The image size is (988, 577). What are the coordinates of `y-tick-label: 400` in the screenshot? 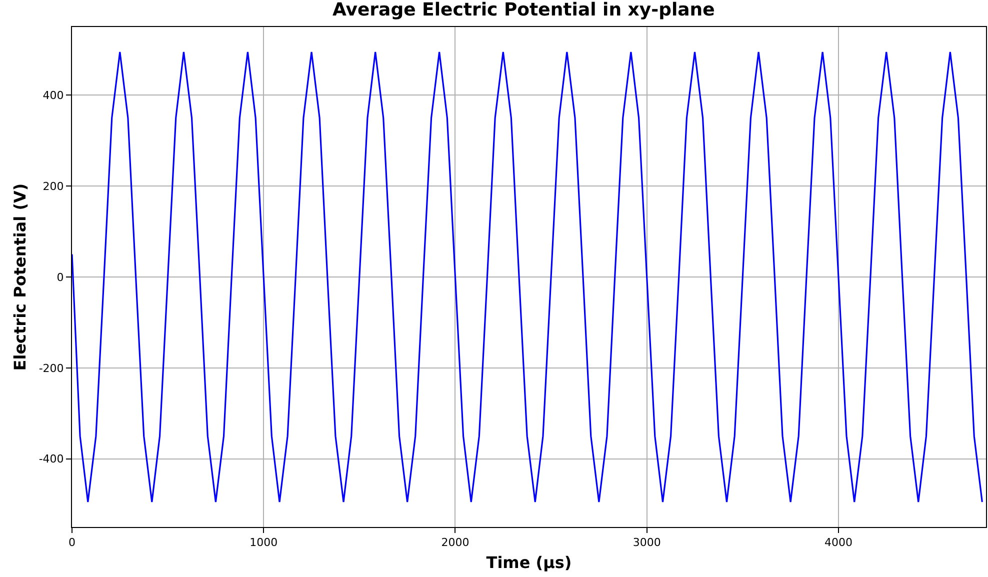 It's located at (53, 95).